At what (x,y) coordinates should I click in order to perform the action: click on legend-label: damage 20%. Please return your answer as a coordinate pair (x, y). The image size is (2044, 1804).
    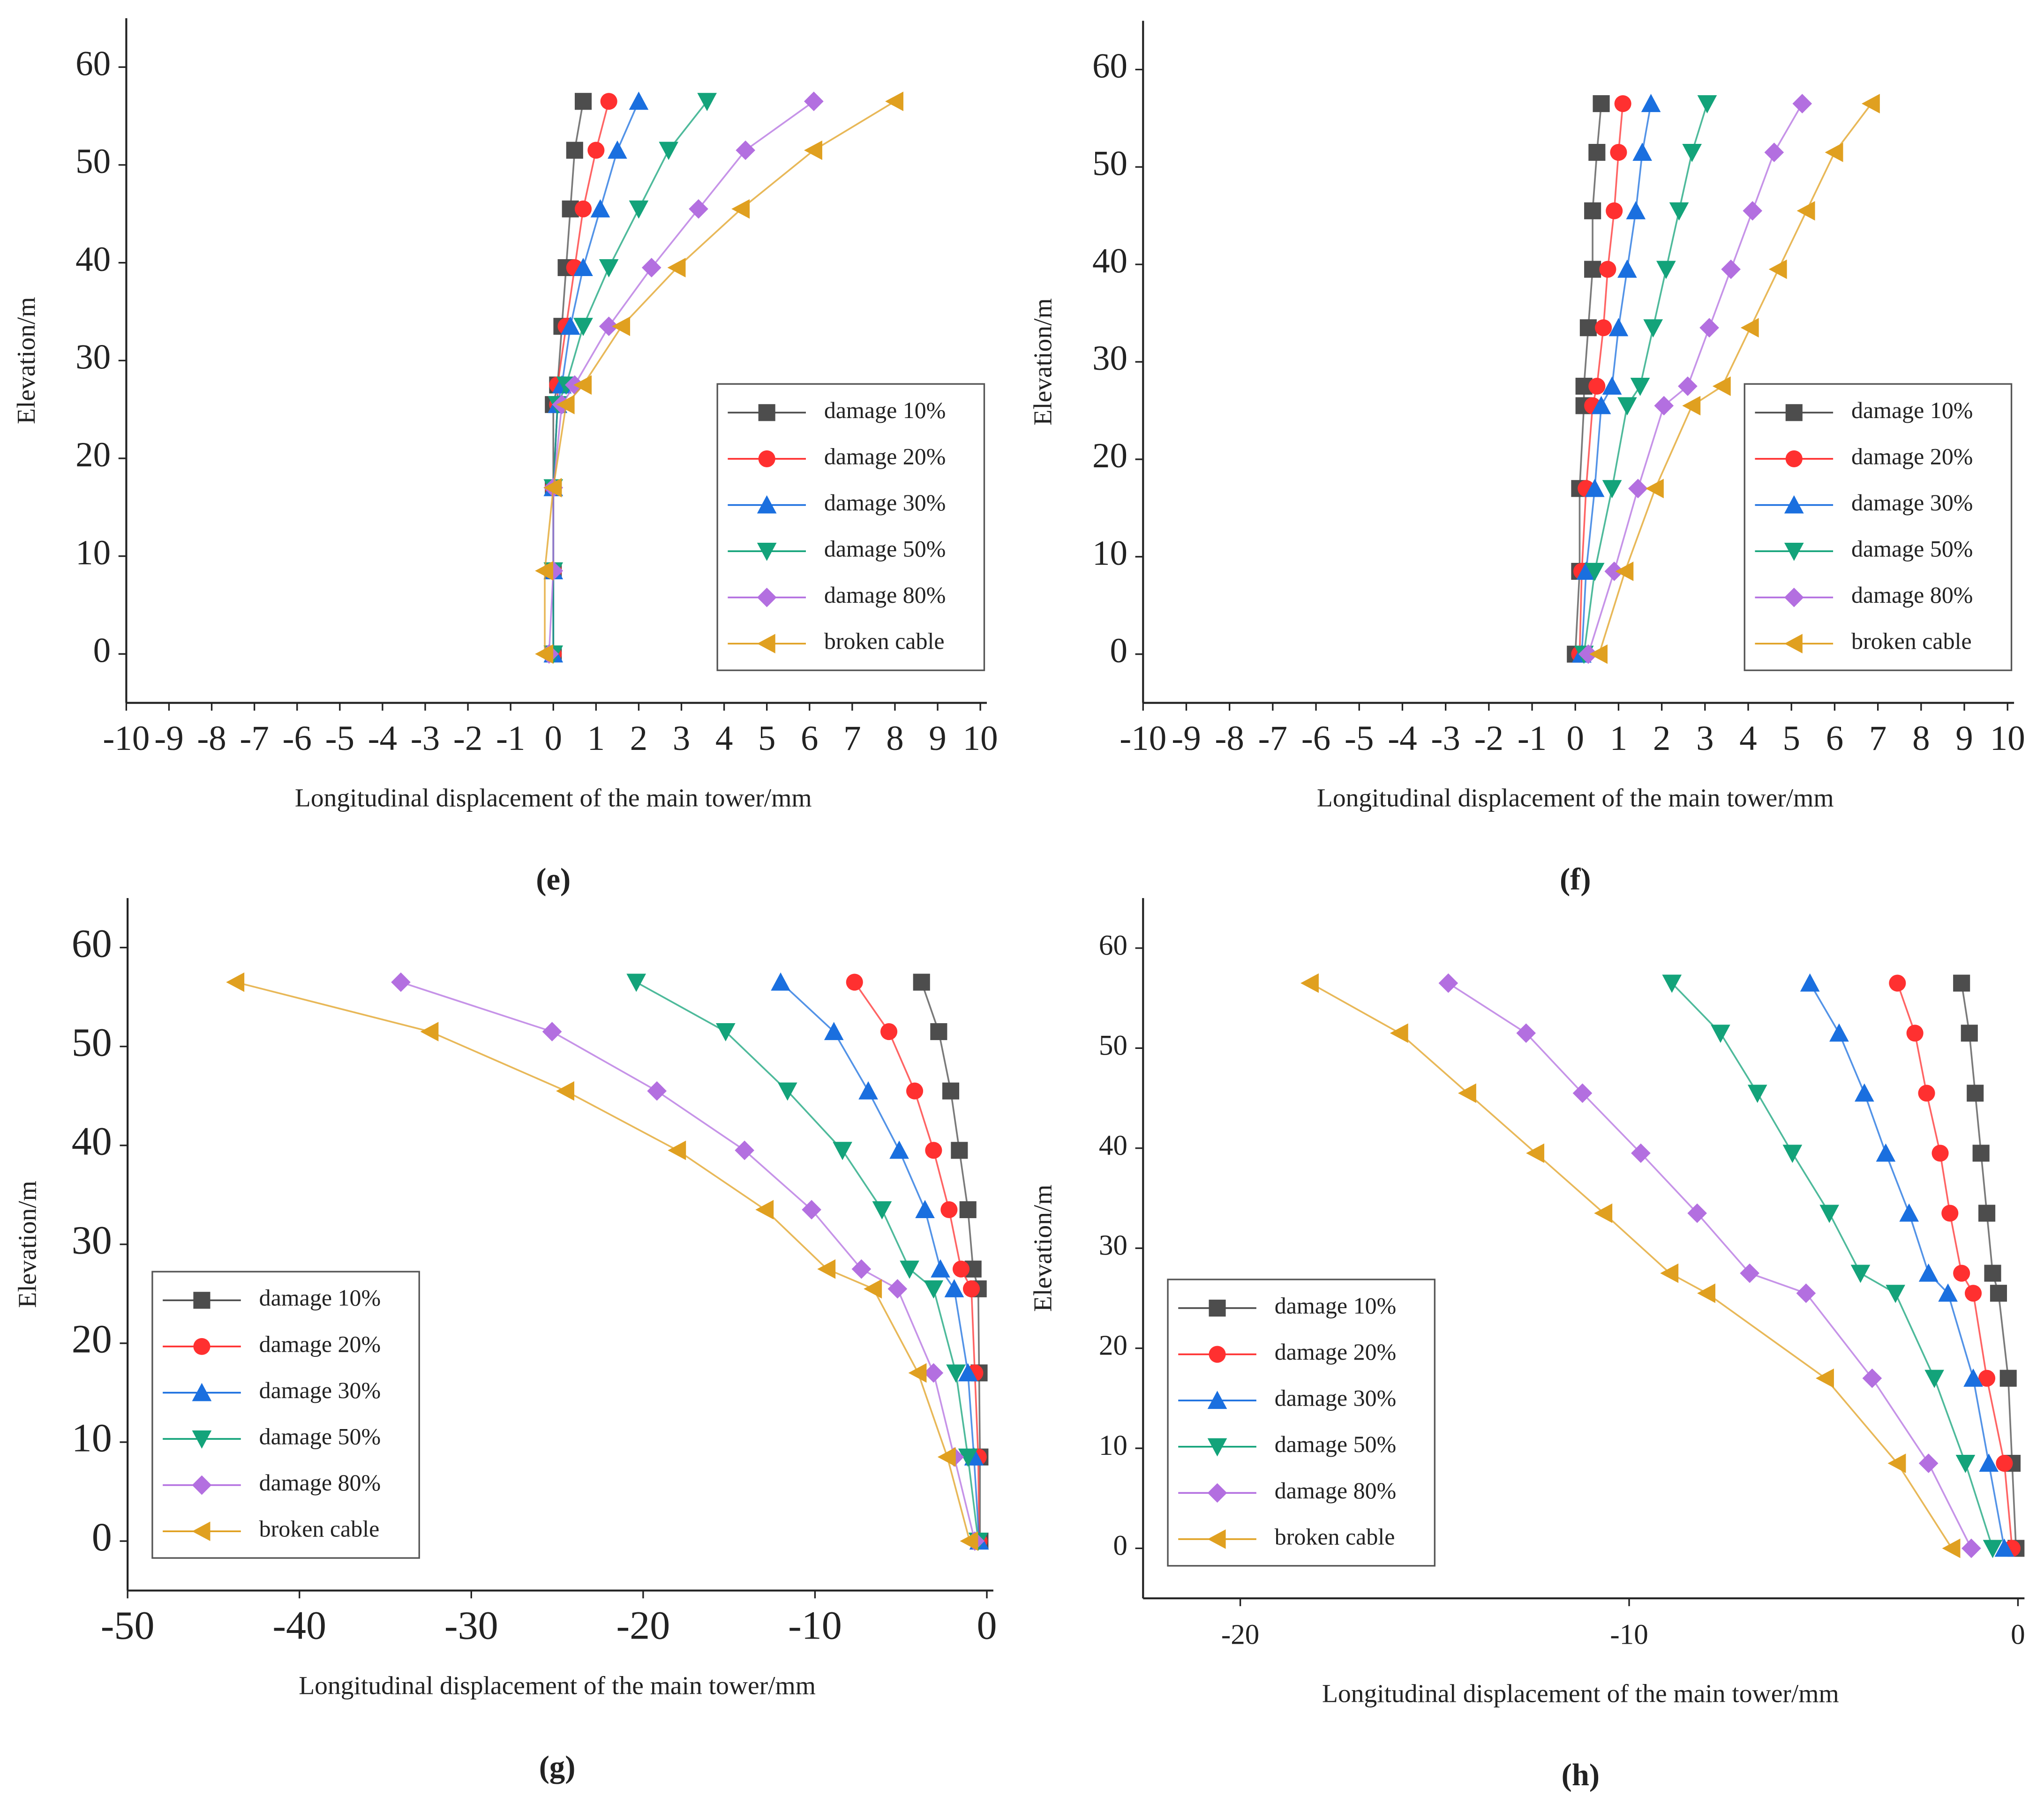
    Looking at the image, I should click on (1912, 456).